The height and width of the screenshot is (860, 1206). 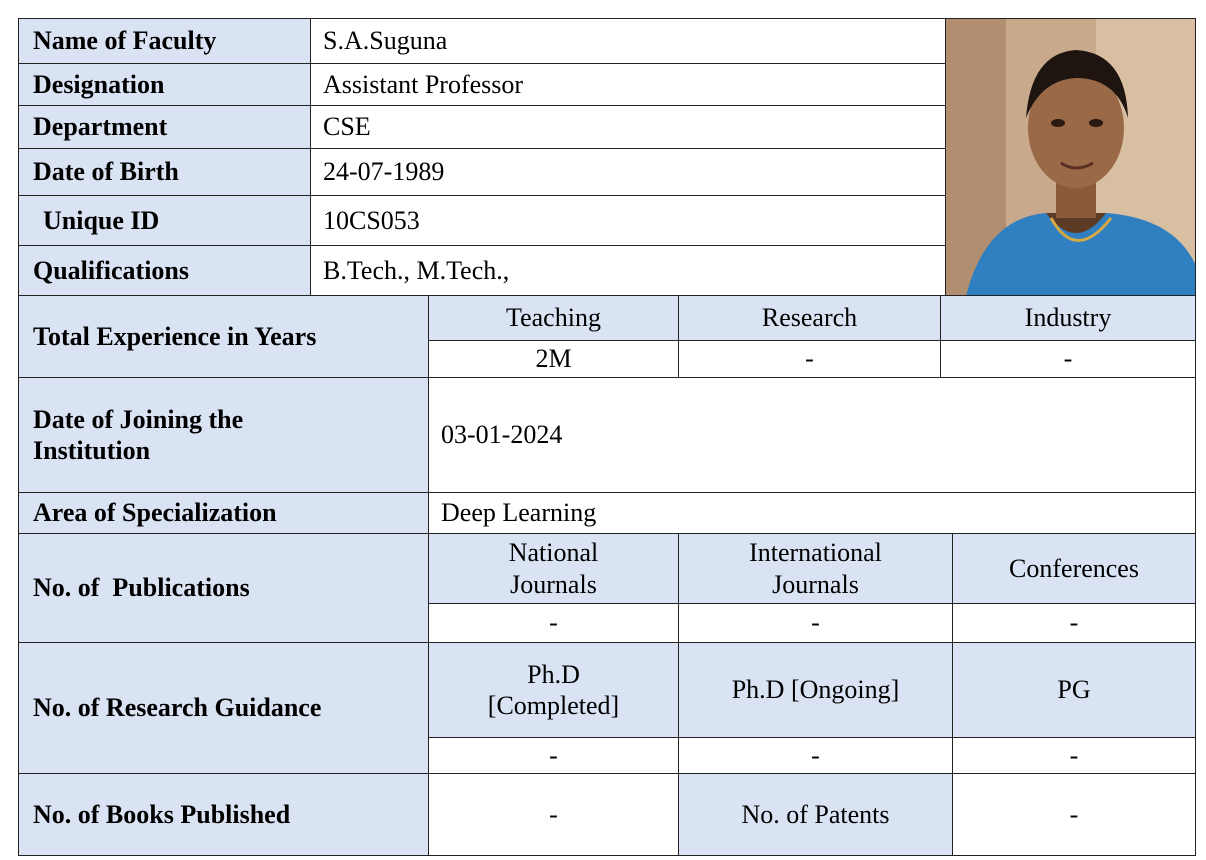 What do you see at coordinates (812, 513) in the screenshot?
I see `value-cell: Deep Learning` at bounding box center [812, 513].